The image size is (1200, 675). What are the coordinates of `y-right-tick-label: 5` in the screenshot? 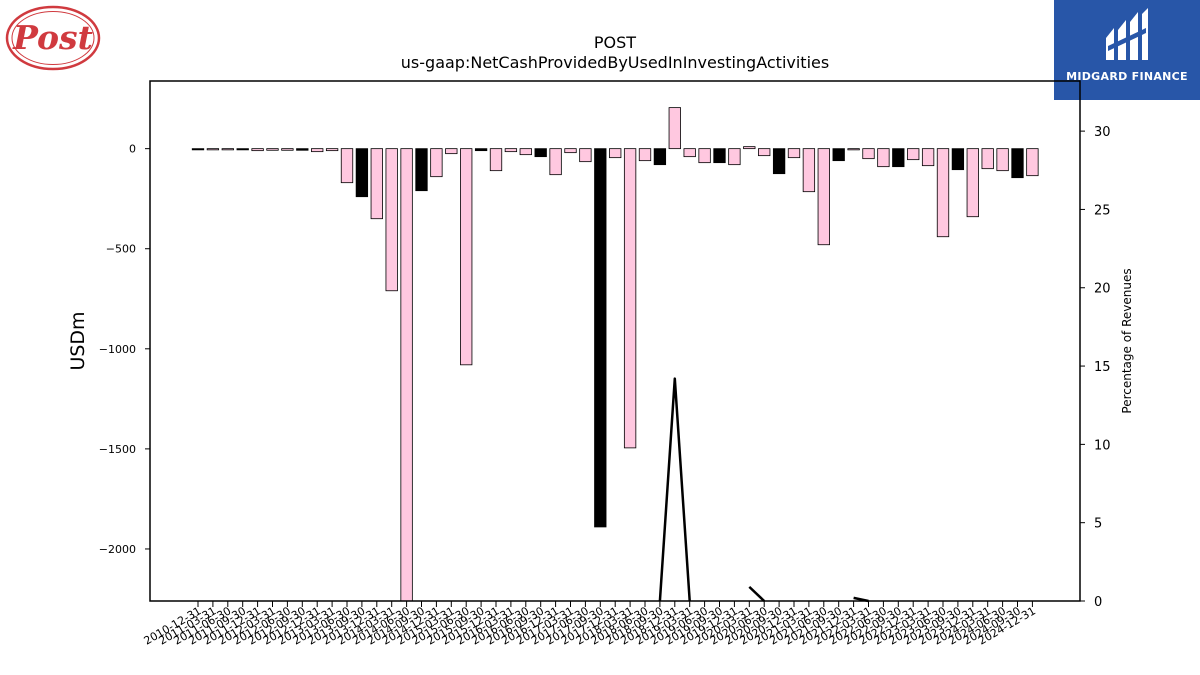 It's located at (1098, 524).